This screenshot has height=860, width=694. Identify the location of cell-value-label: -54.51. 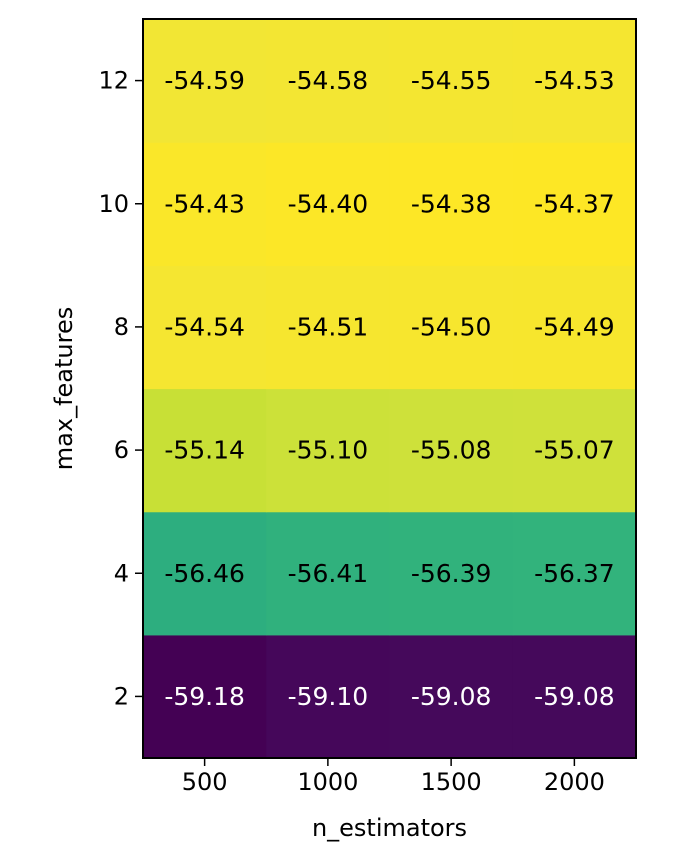
(328, 326).